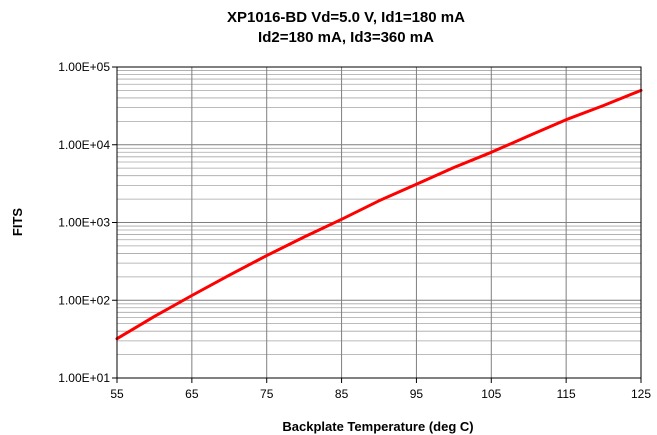 This screenshot has width=657, height=435. I want to click on x-tick-label: 105, so click(491, 394).